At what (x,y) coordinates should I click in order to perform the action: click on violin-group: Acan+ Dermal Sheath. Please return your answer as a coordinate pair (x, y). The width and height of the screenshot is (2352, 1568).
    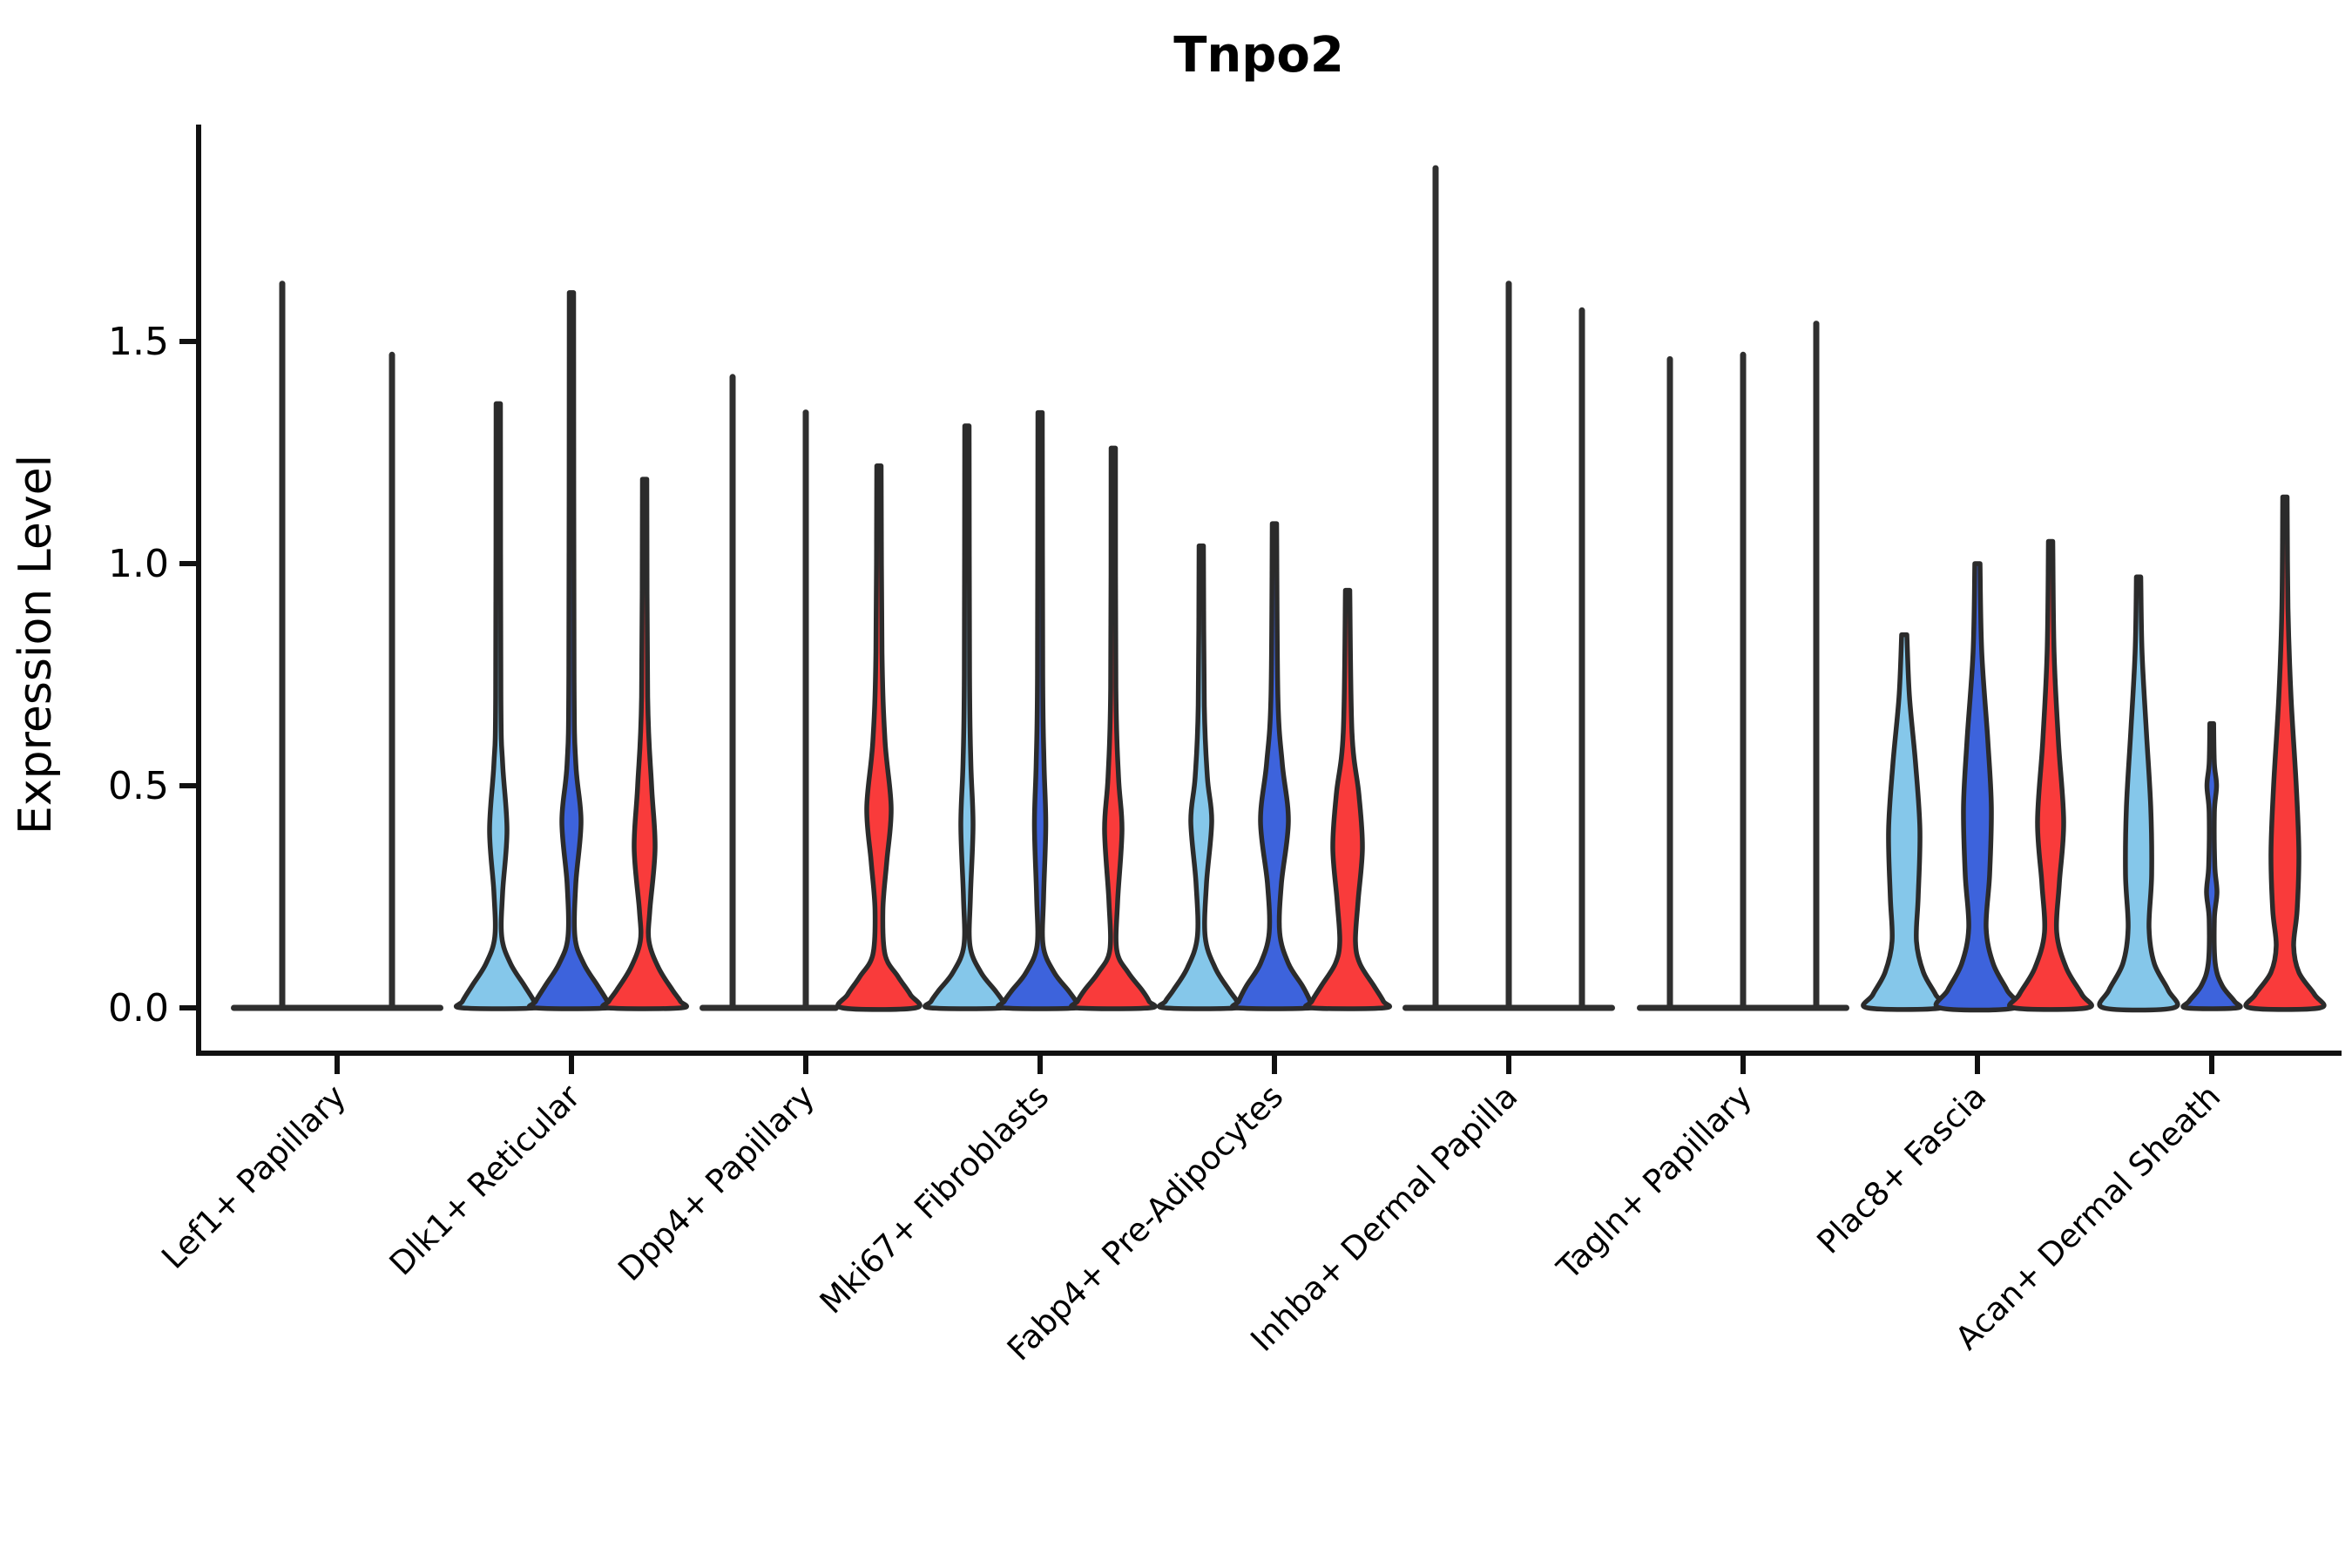
    Looking at the image, I should click on (2137, 926).